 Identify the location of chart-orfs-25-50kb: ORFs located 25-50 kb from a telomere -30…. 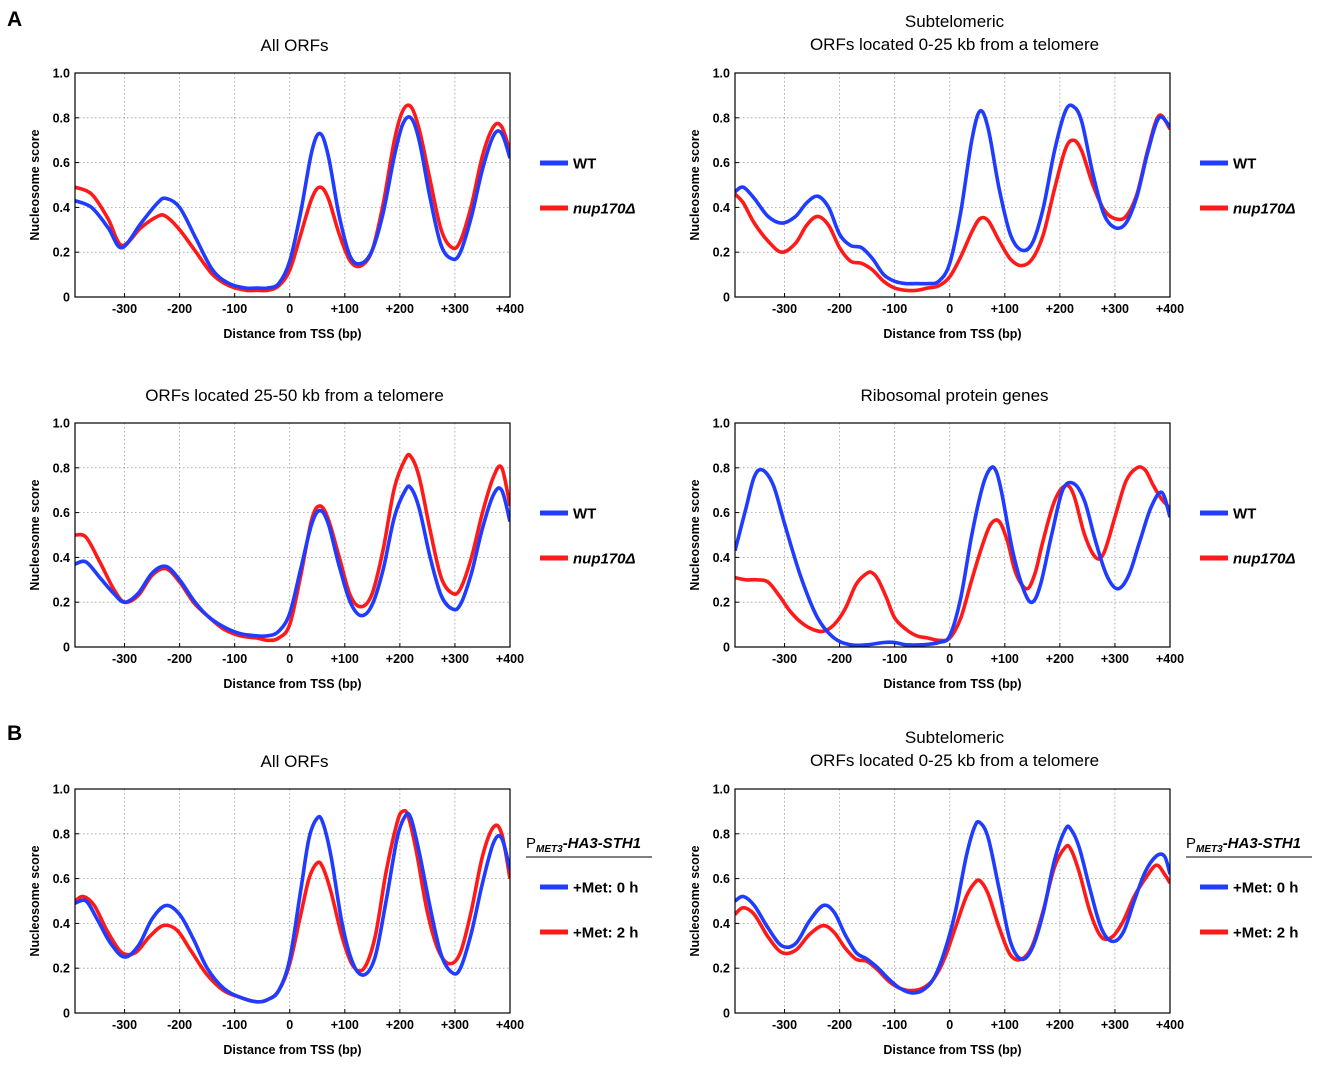
(332, 538).